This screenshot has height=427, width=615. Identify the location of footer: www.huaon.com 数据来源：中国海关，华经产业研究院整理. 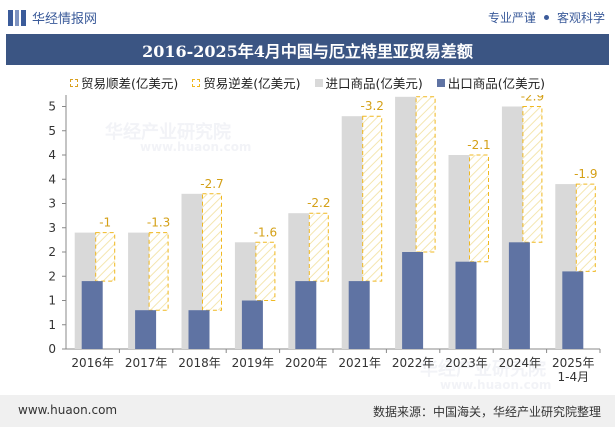
(307, 411).